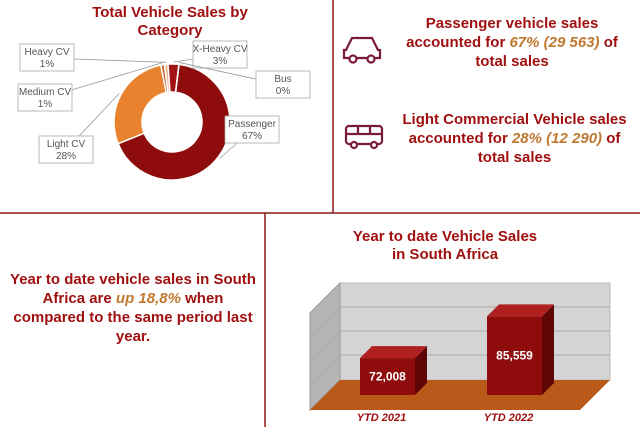 This screenshot has width=640, height=427. Describe the element at coordinates (252, 136) in the screenshot. I see `slice-value: 67%` at that location.